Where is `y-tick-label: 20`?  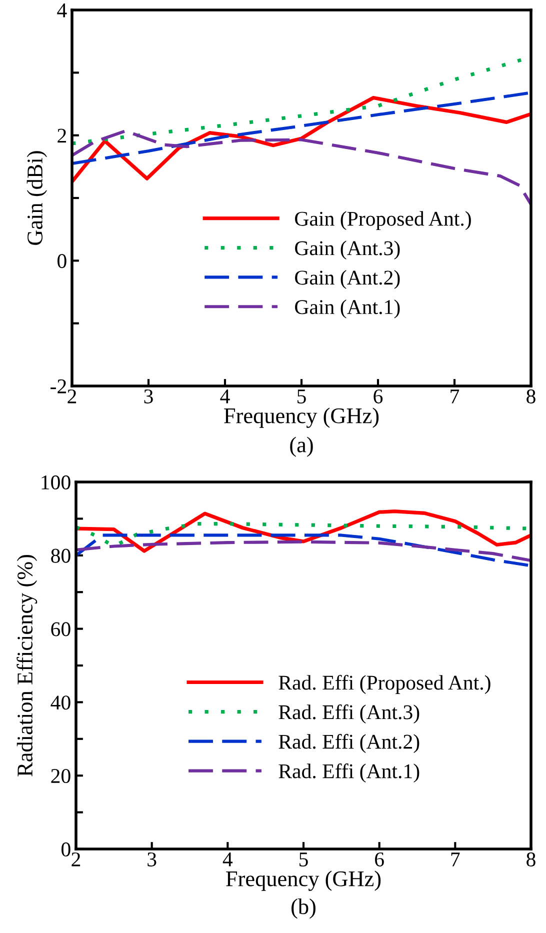
y-tick-label: 20 is located at coordinates (60, 776).